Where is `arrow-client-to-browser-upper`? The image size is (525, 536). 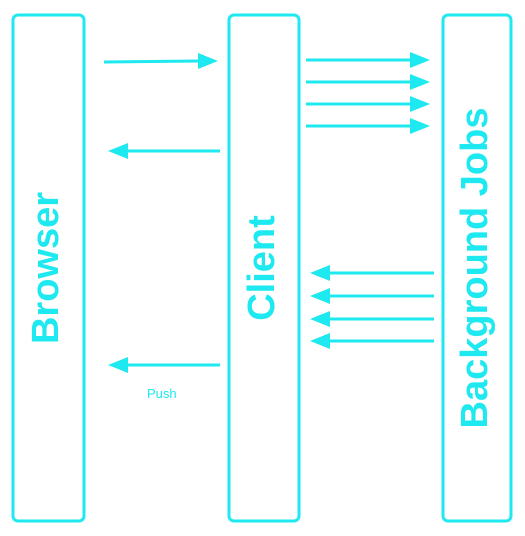 arrow-client-to-browser-upper is located at coordinates (164, 151).